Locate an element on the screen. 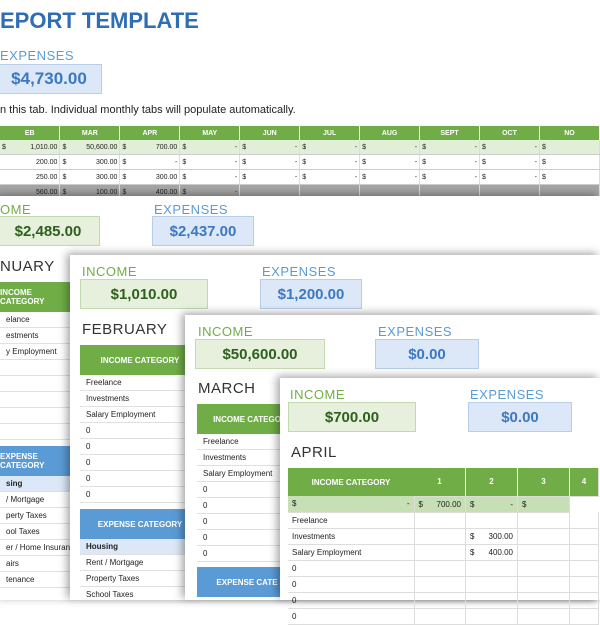 The image size is (600, 625). list-item: er / Home Insurance is located at coordinates (36, 548).